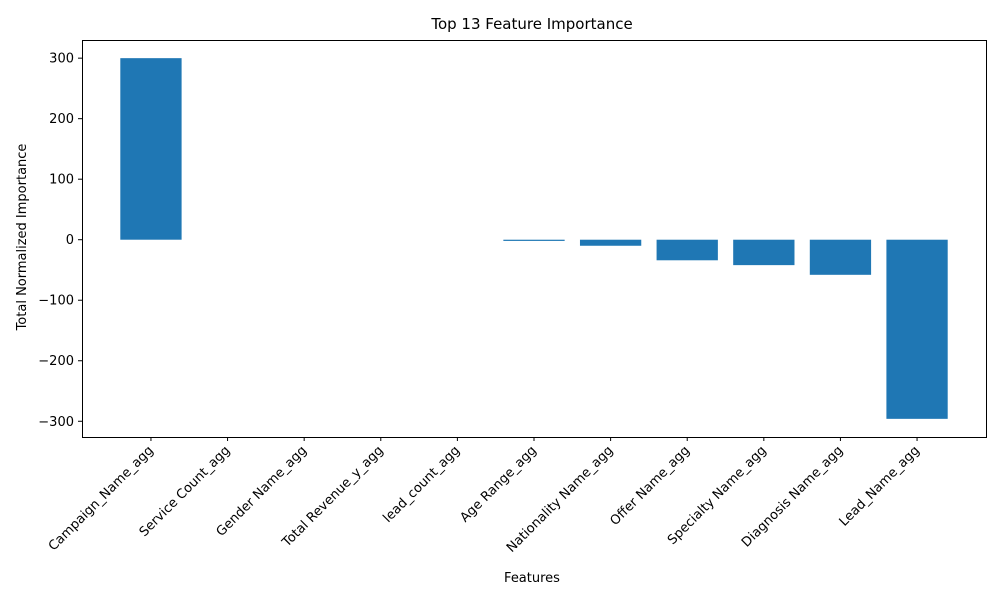 The image size is (1000, 604). Describe the element at coordinates (880, 486) in the screenshot. I see `x-tick-label: Lead_Name_agg` at that location.